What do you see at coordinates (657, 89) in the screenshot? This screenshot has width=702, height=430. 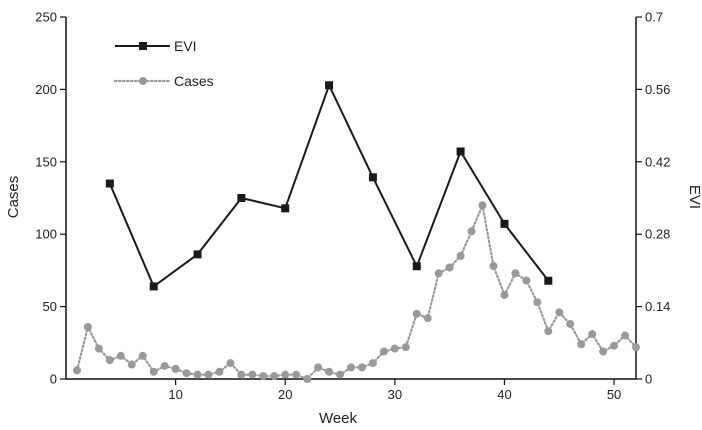 I see `y-right-tick-label: 0.56` at bounding box center [657, 89].